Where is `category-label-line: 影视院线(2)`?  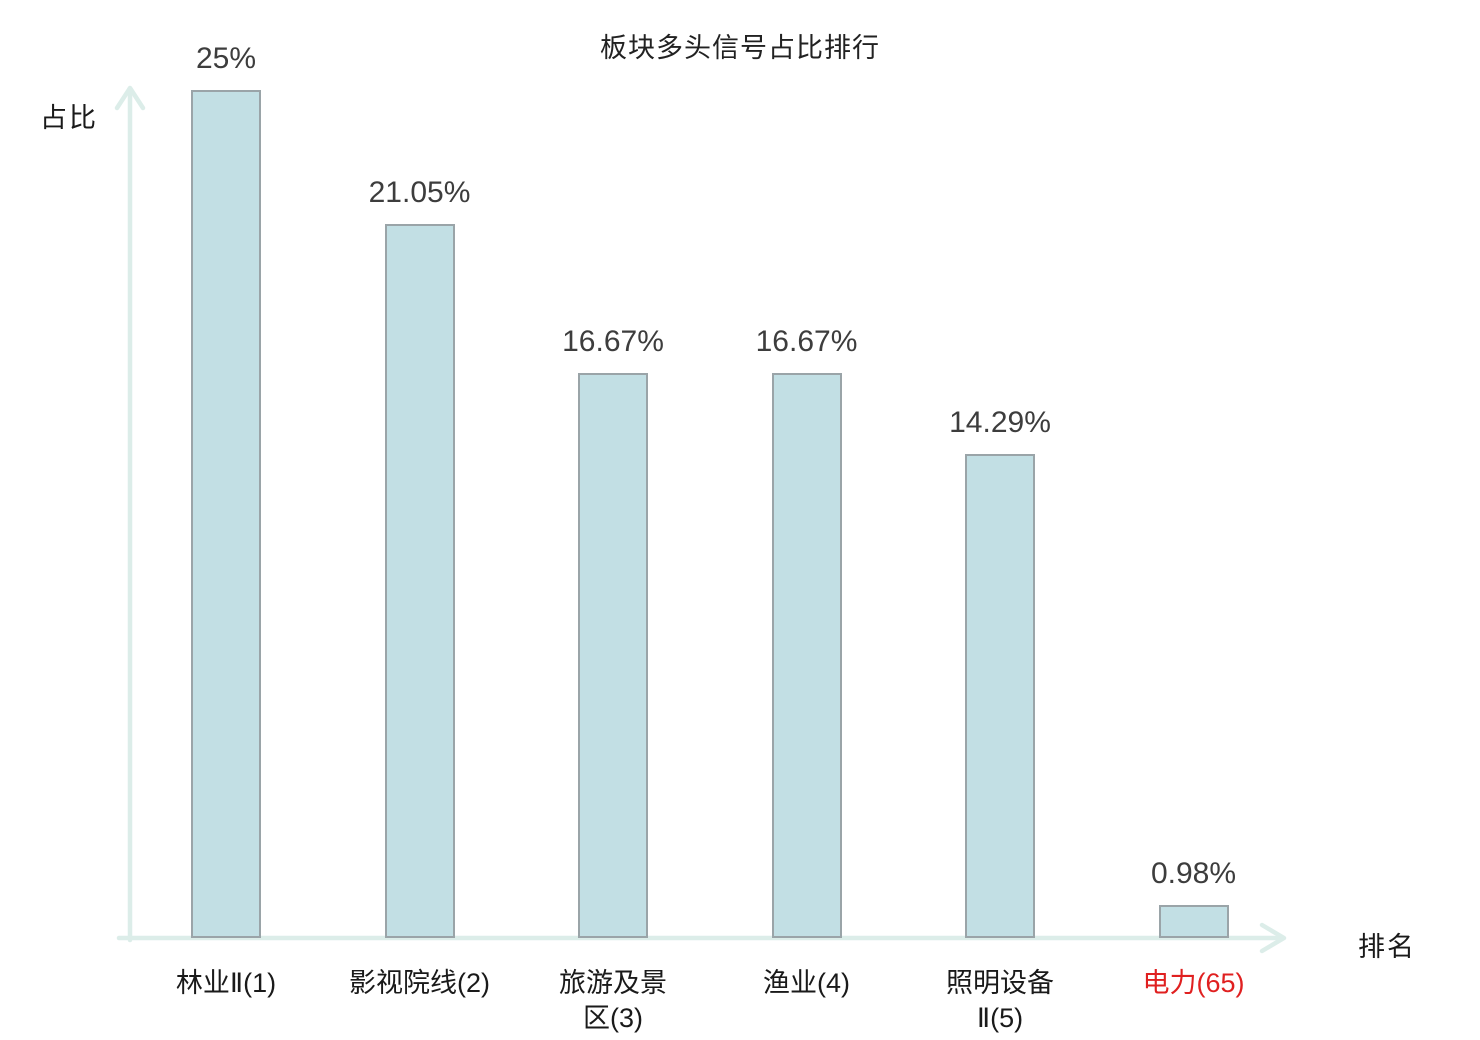
category-label-line: 影视院线(2) is located at coordinates (419, 983).